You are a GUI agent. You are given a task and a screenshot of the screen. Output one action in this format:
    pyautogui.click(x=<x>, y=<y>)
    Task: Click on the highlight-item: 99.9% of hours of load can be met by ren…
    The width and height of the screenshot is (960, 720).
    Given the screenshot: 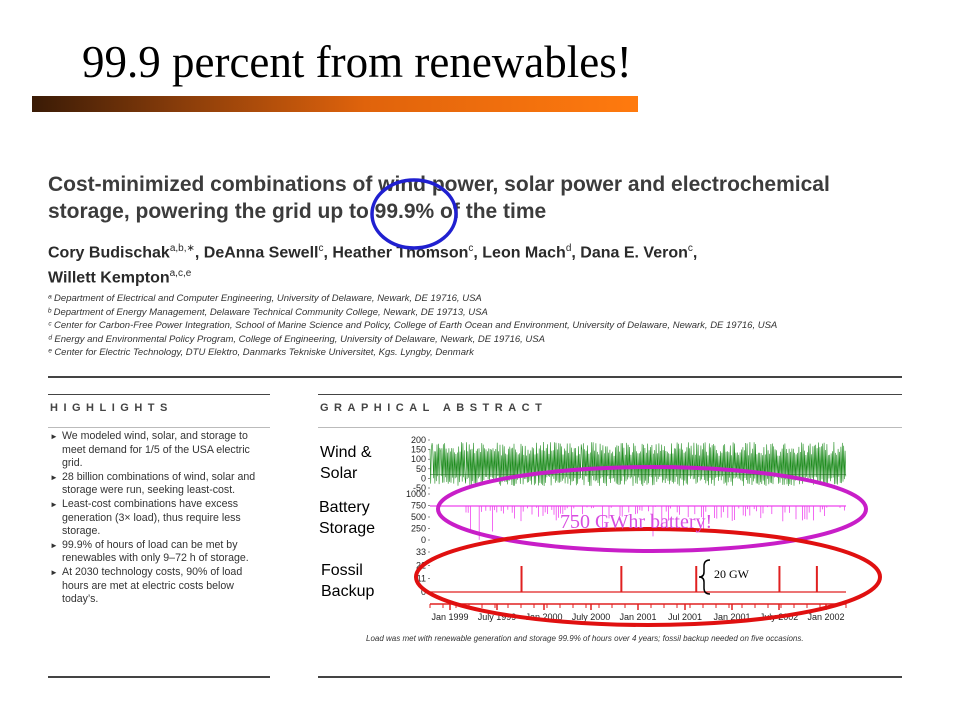 What is the action you would take?
    pyautogui.click(x=160, y=552)
    